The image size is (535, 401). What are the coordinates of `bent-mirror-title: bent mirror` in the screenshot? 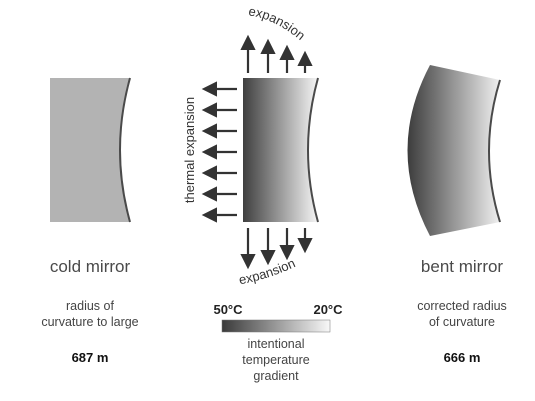 It's located at (462, 266).